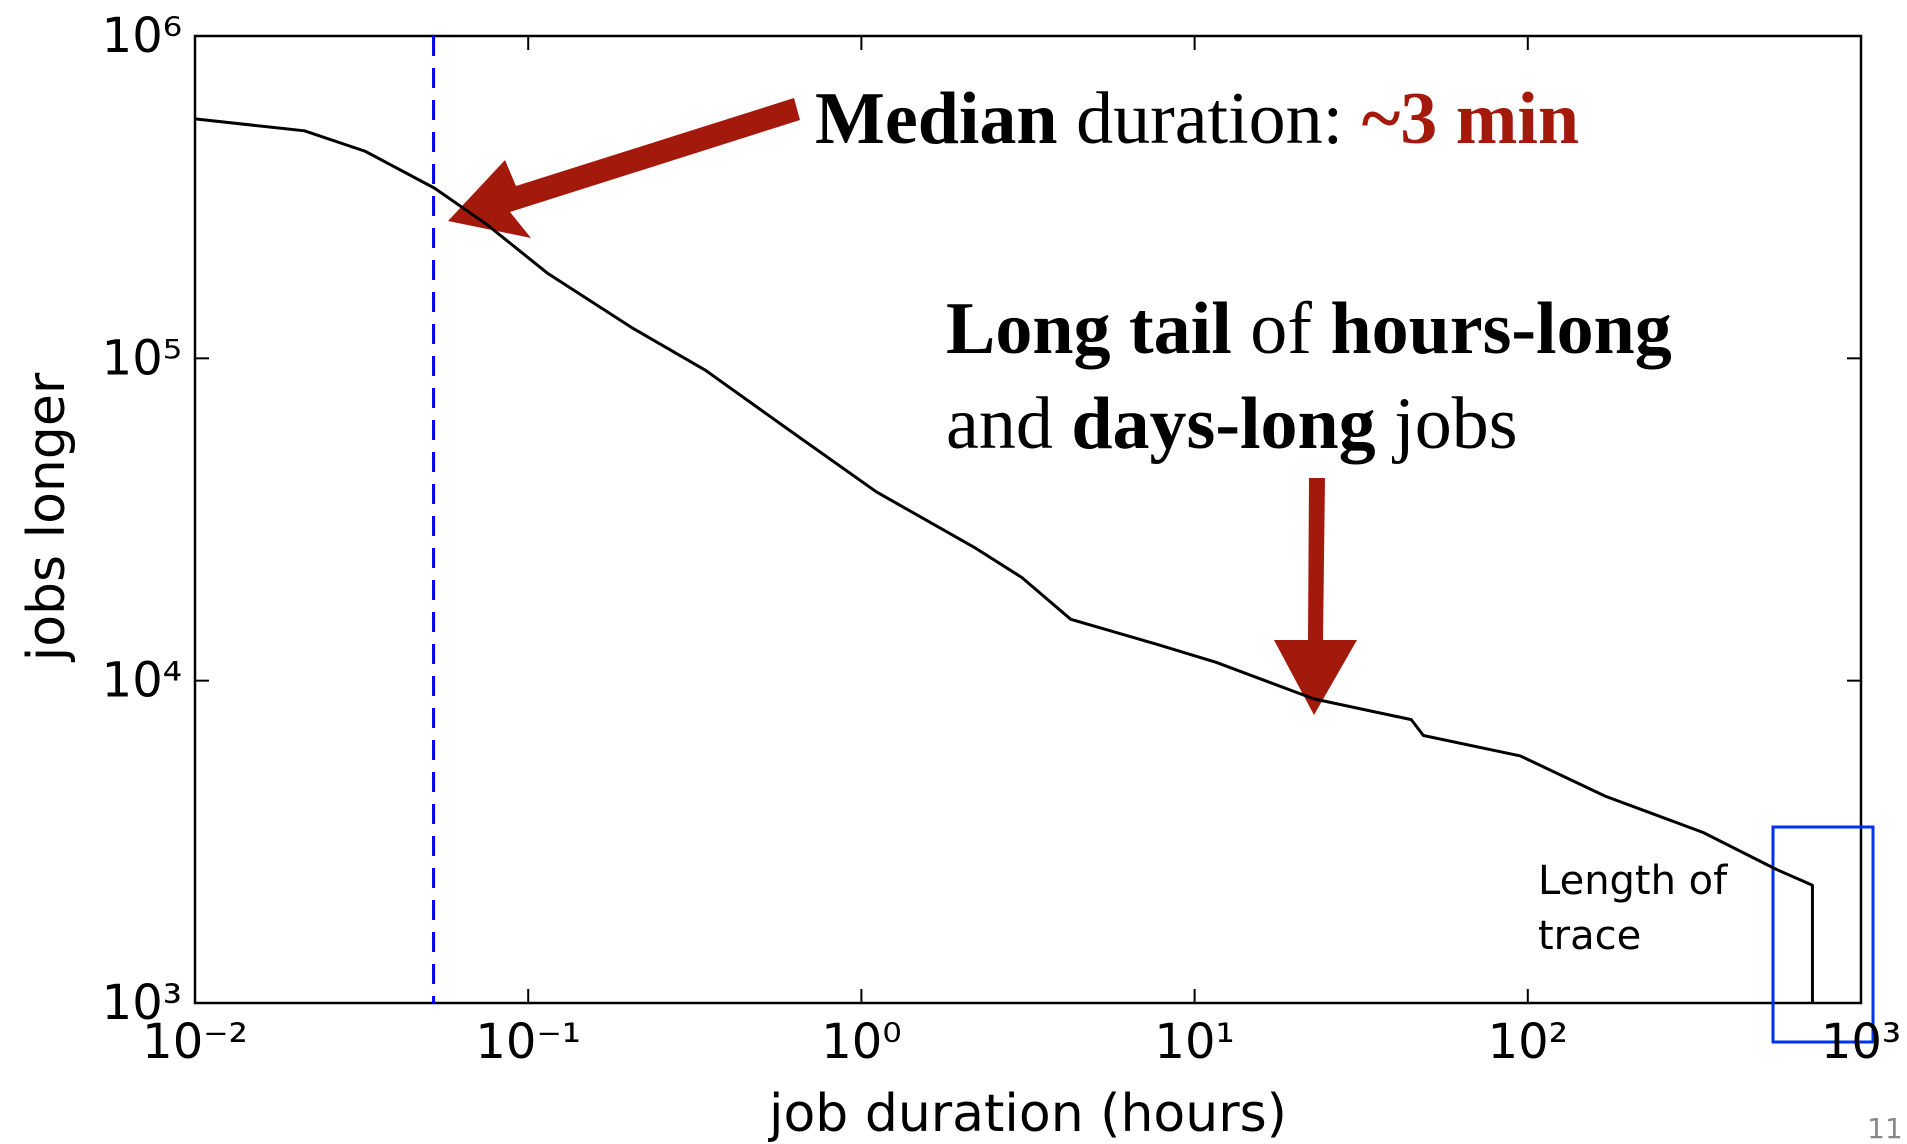 The height and width of the screenshot is (1144, 1907). I want to click on annotation-tail-1: Long tail of hours-long, so click(1309, 329).